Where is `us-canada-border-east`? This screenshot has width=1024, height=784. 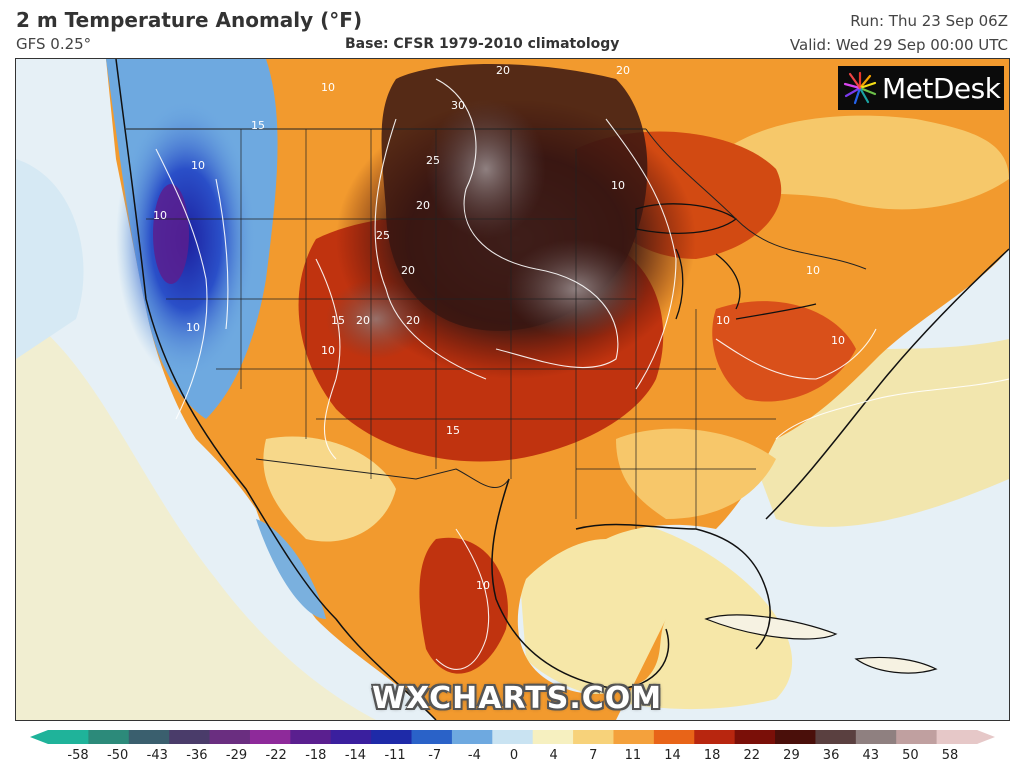 us-canada-border-east is located at coordinates (756, 199).